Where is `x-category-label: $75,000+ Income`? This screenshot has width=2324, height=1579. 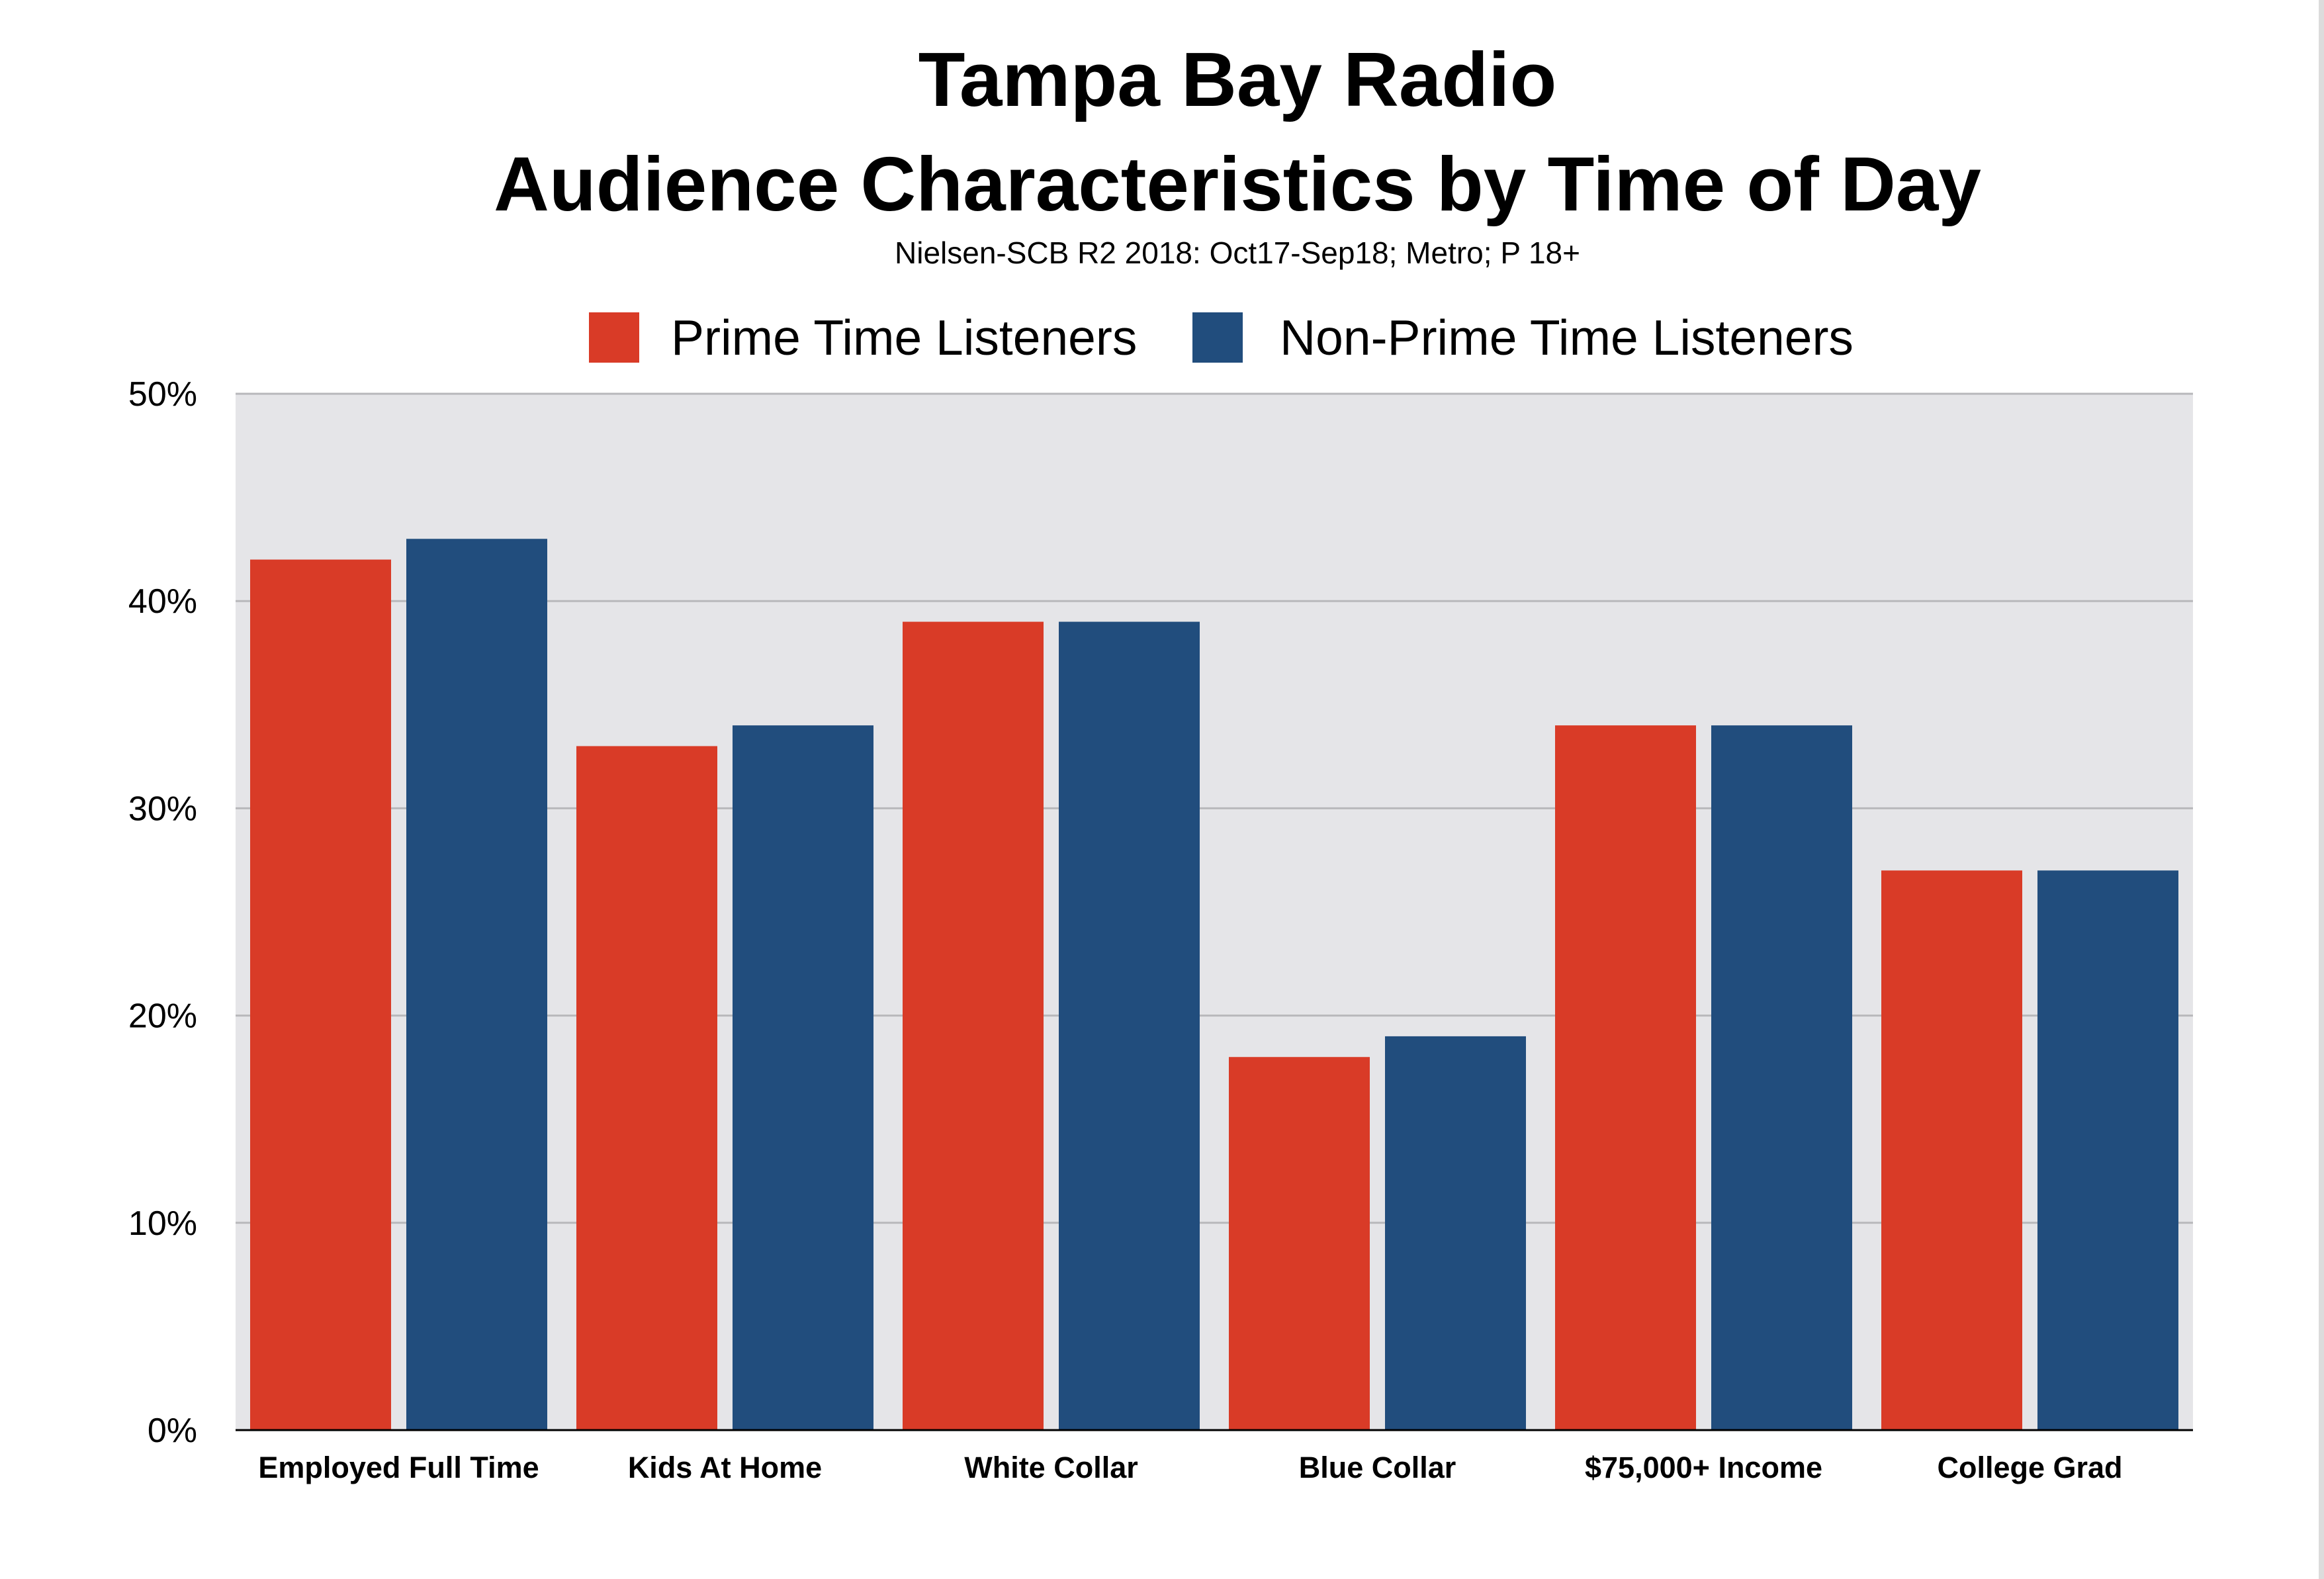
x-category-label: $75,000+ Income is located at coordinates (1703, 1468).